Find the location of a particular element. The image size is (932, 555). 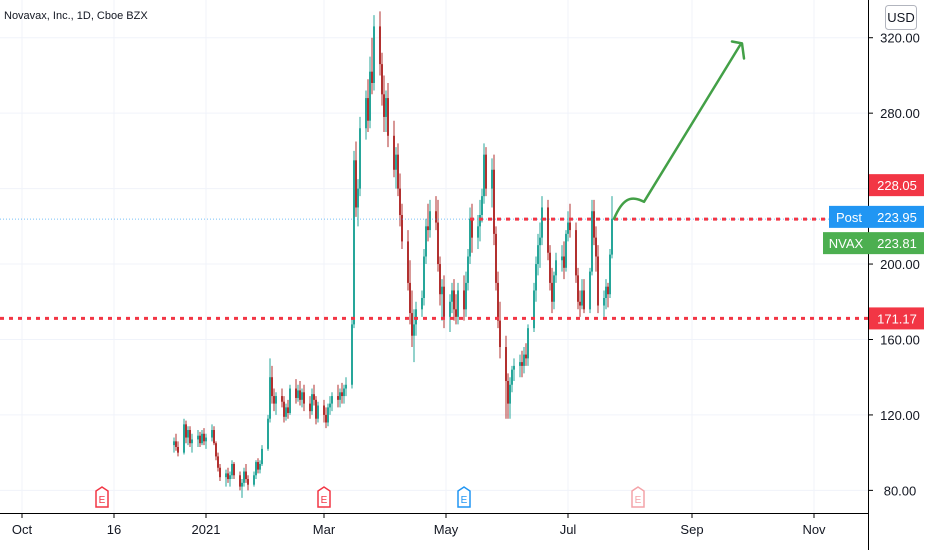

high-price-badge: 228.05 is located at coordinates (896, 185).